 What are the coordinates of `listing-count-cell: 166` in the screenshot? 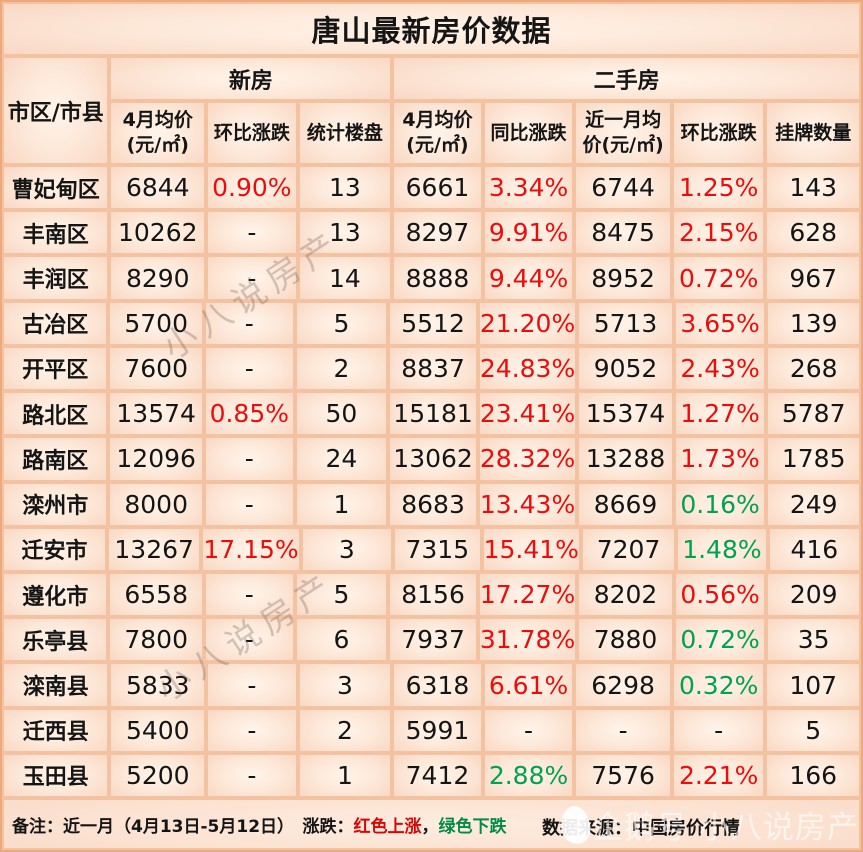 It's located at (813, 775).